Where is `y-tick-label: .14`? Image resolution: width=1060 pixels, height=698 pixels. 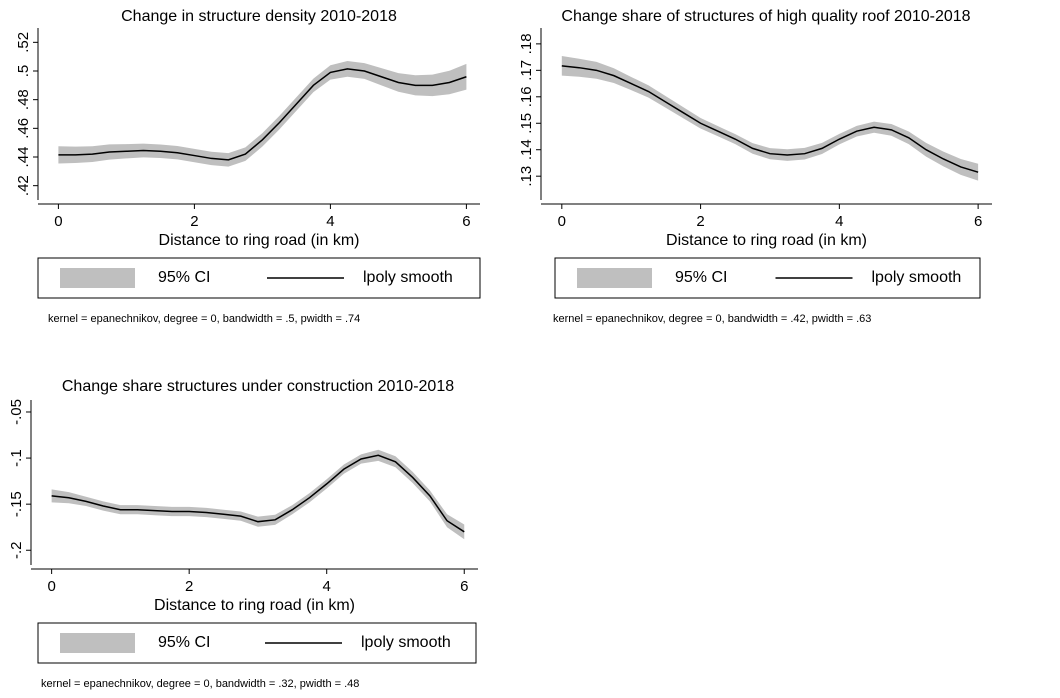
y-tick-label: .14 is located at coordinates (526, 149).